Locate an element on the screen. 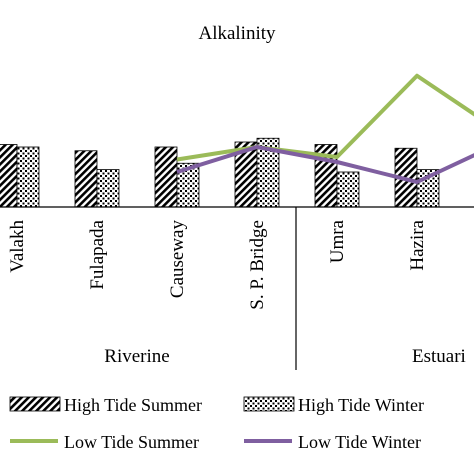 The width and height of the screenshot is (474, 474). x-tick-label-valakh: Valakh is located at coordinates (17, 246).